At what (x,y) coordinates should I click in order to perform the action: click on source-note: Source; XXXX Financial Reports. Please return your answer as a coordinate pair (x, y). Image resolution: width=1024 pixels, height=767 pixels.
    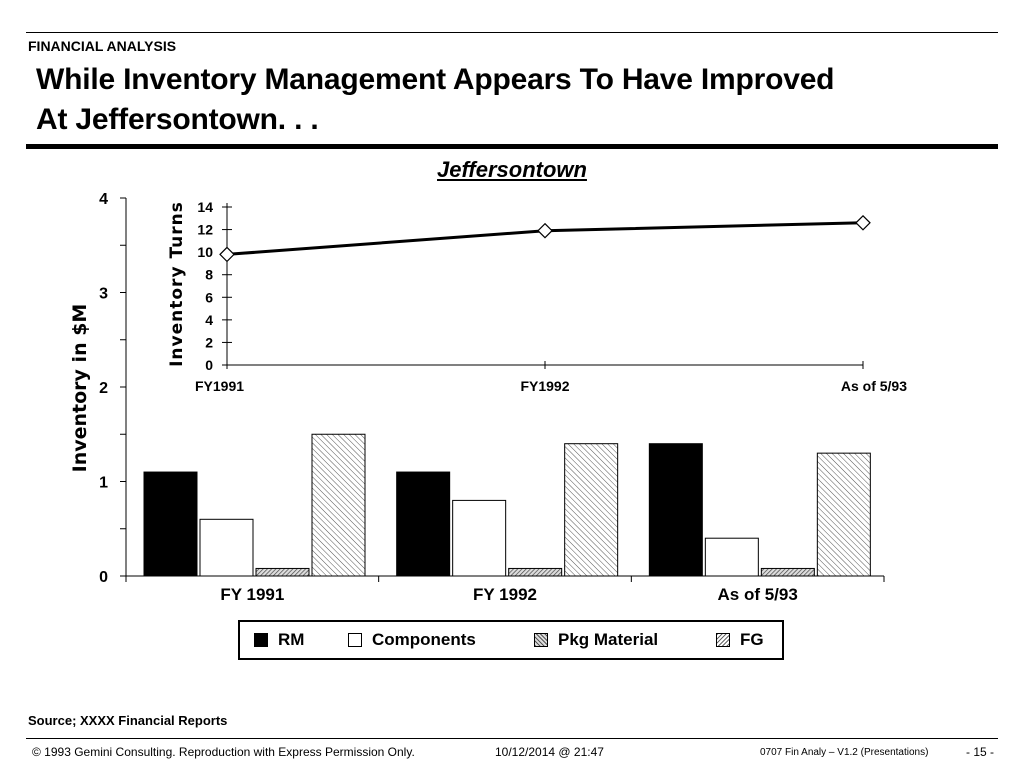
    Looking at the image, I should click on (128, 720).